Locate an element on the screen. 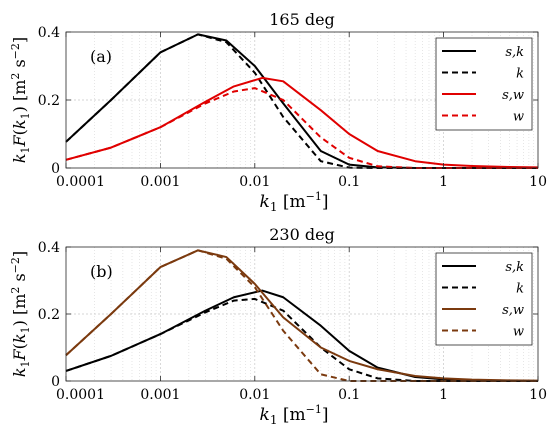  panel-label: (a) is located at coordinates (101, 56).